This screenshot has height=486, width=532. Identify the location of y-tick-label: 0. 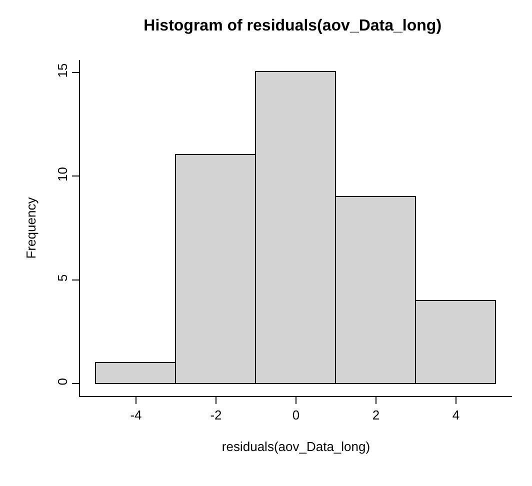
(62, 382).